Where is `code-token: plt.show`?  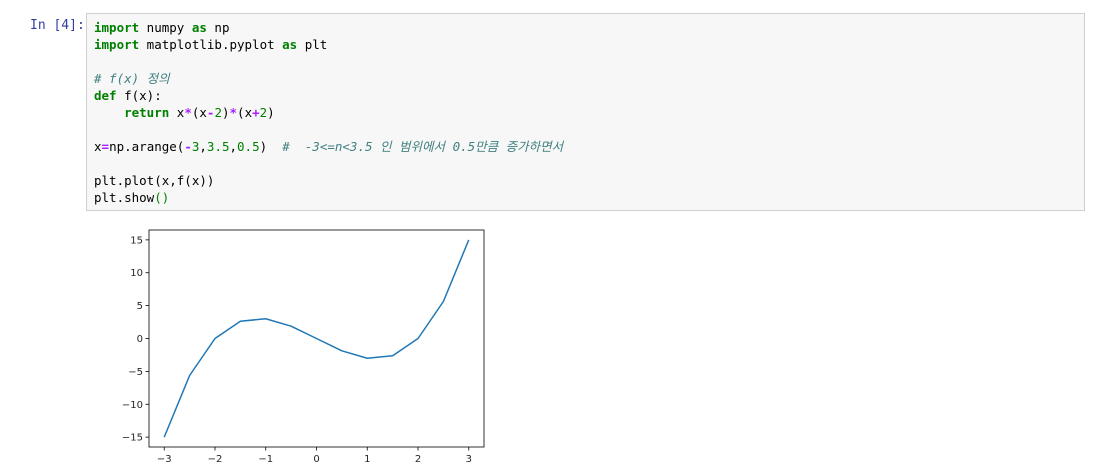 code-token: plt.show is located at coordinates (124, 197).